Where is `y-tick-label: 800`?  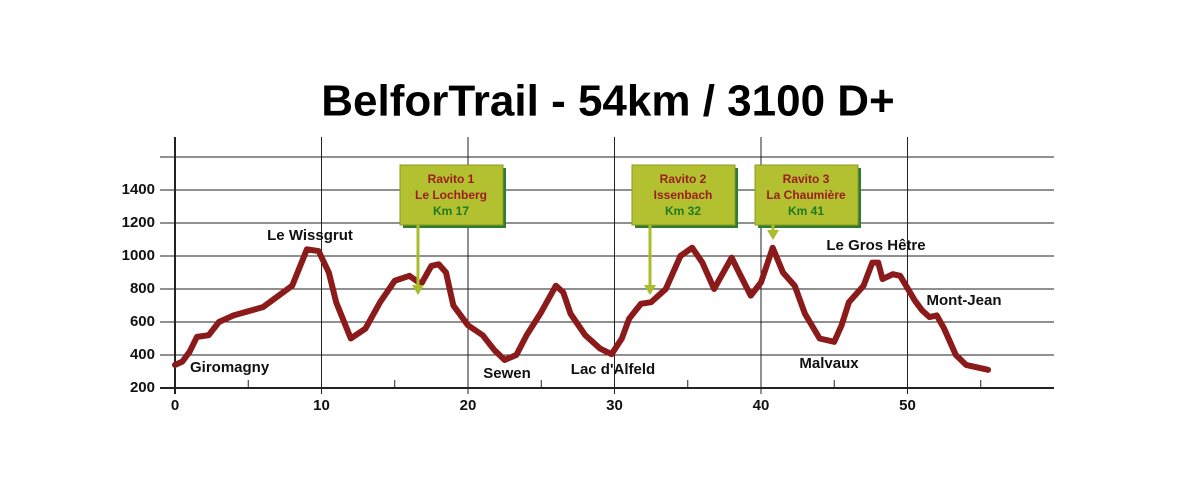 y-tick-label: 800 is located at coordinates (142, 288).